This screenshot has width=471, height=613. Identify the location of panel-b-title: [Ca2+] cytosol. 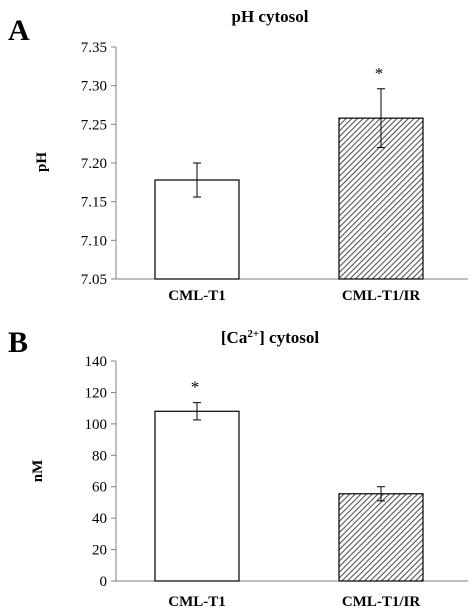
(270, 337).